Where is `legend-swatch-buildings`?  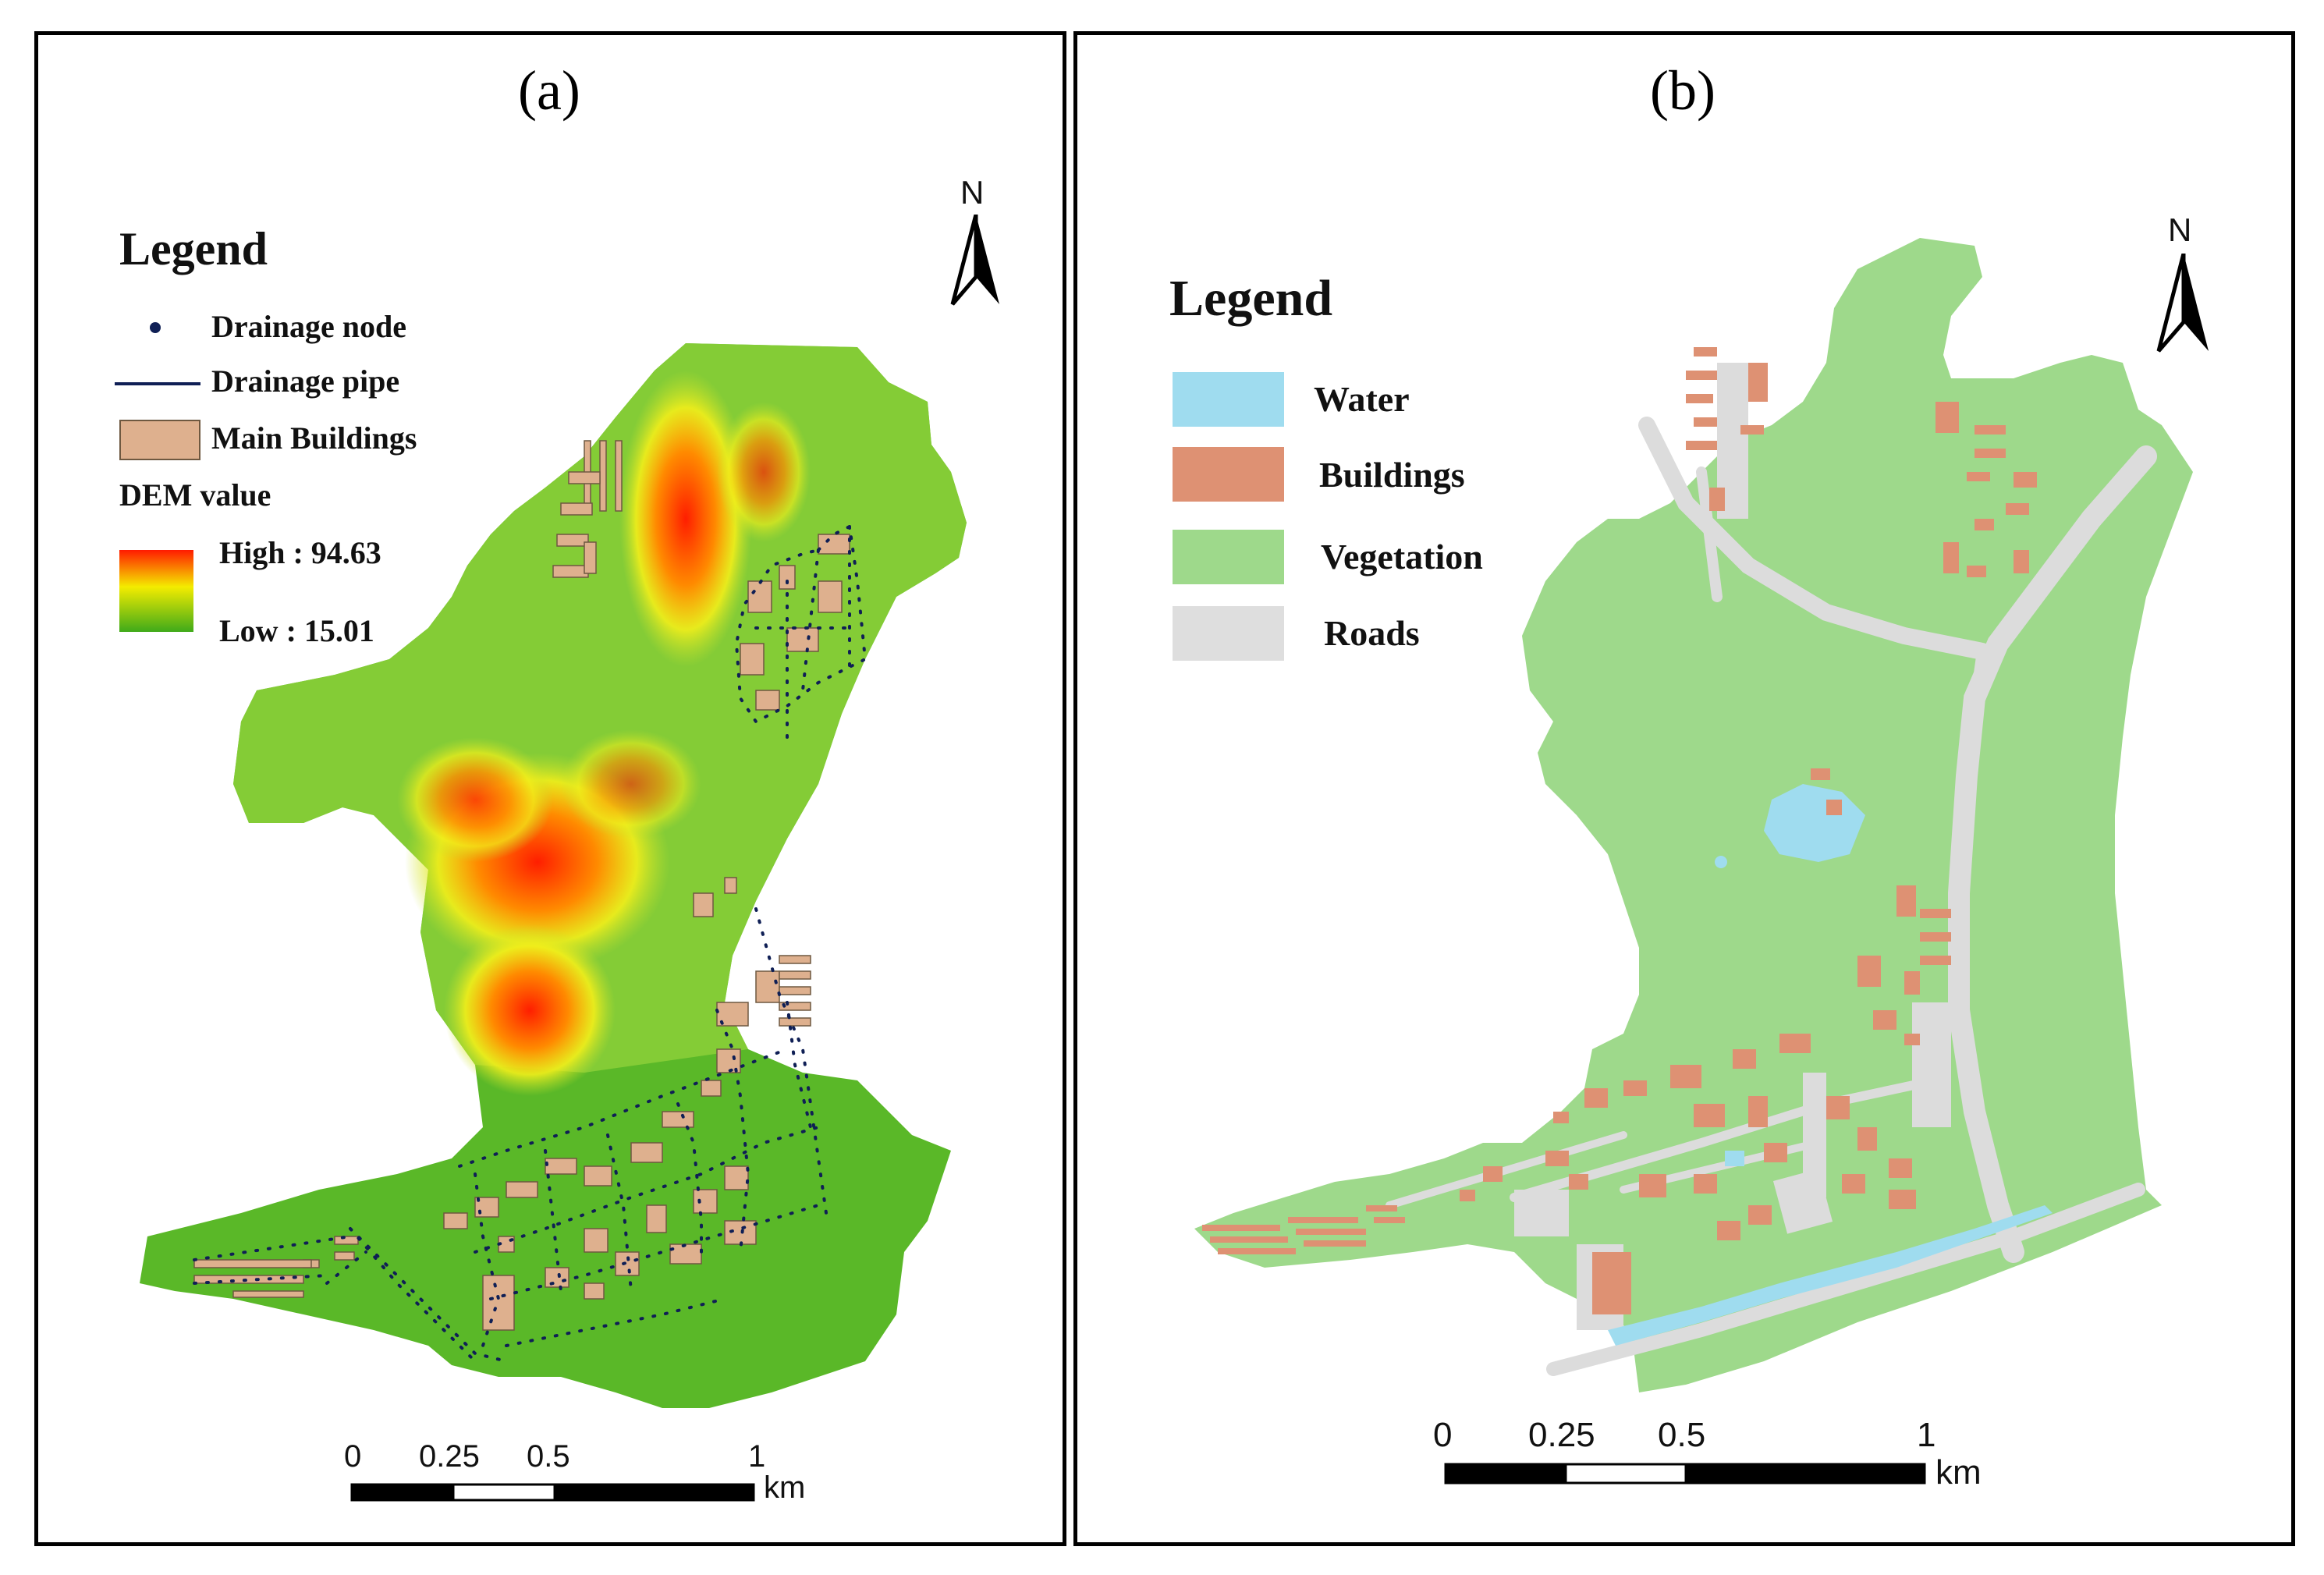 legend-swatch-buildings is located at coordinates (1228, 474).